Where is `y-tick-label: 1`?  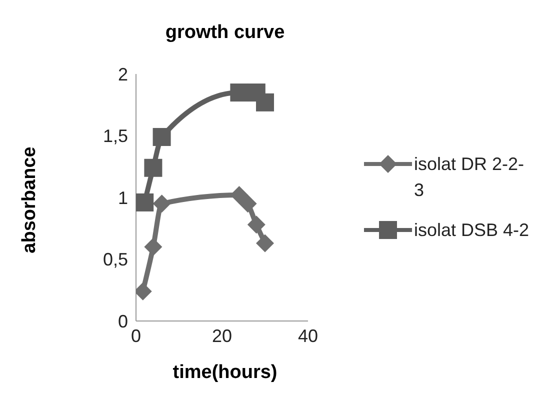 y-tick-label: 1 is located at coordinates (123, 198).